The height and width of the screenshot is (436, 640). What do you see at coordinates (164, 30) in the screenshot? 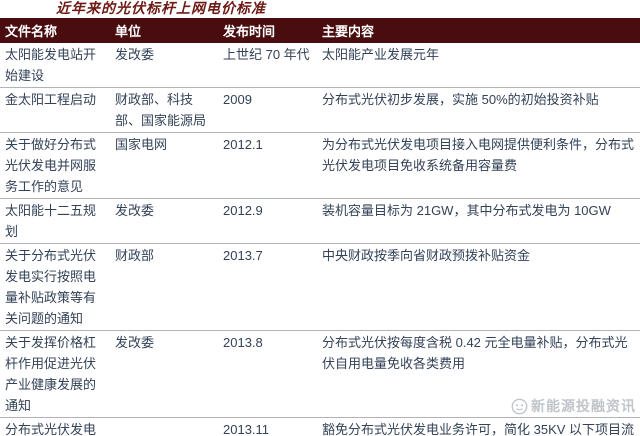
I see `column-header-unit: 单位` at bounding box center [164, 30].